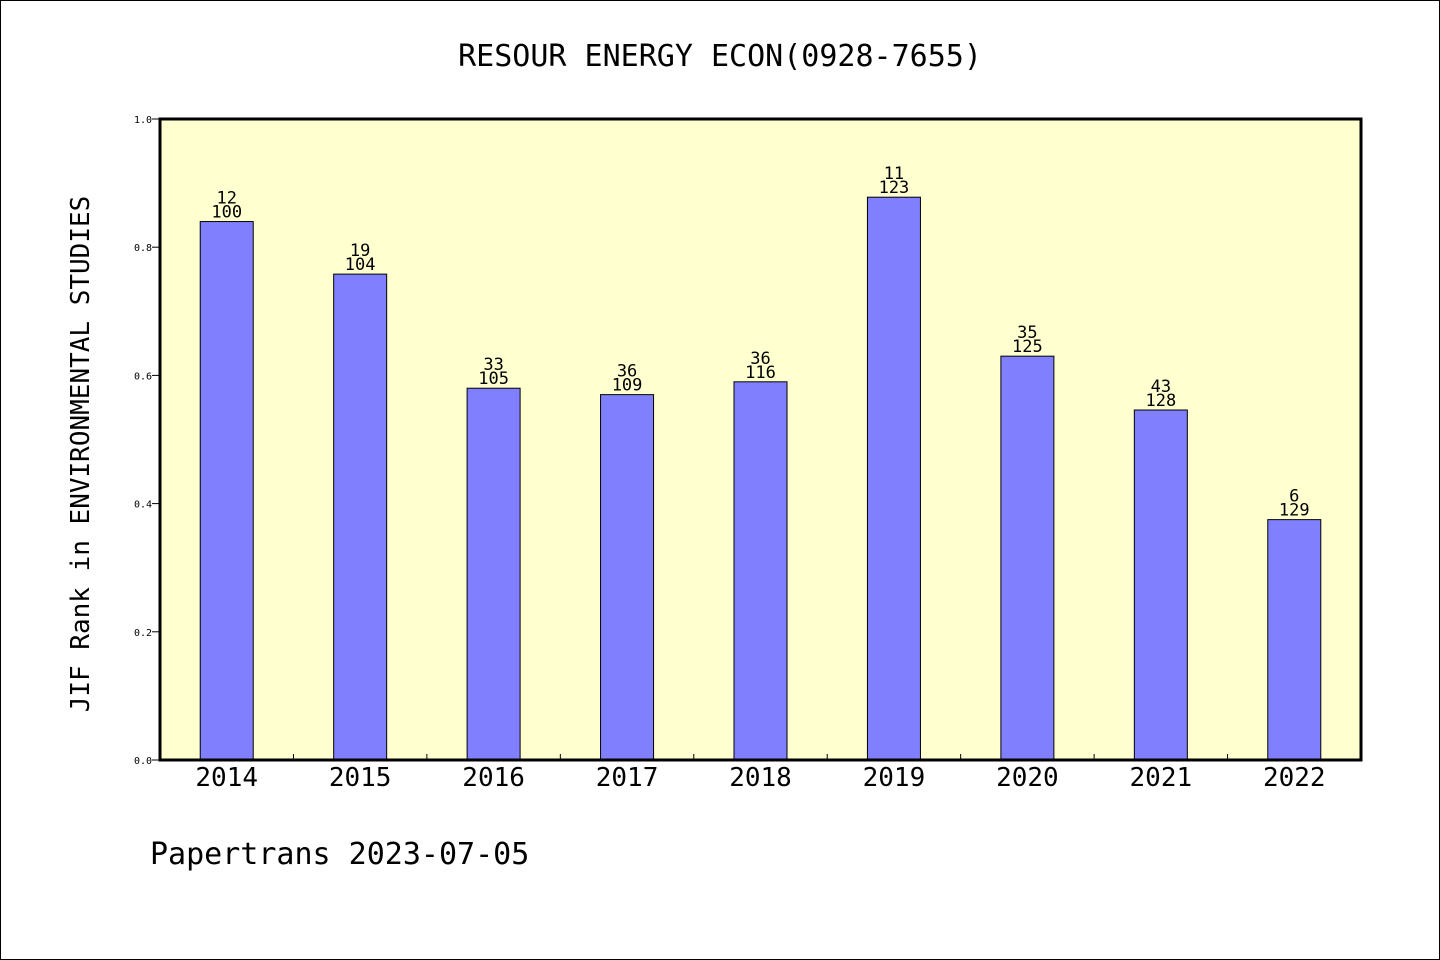 This screenshot has width=1440, height=960. I want to click on footer-text: Papertrans 2023-07-05, so click(339, 854).